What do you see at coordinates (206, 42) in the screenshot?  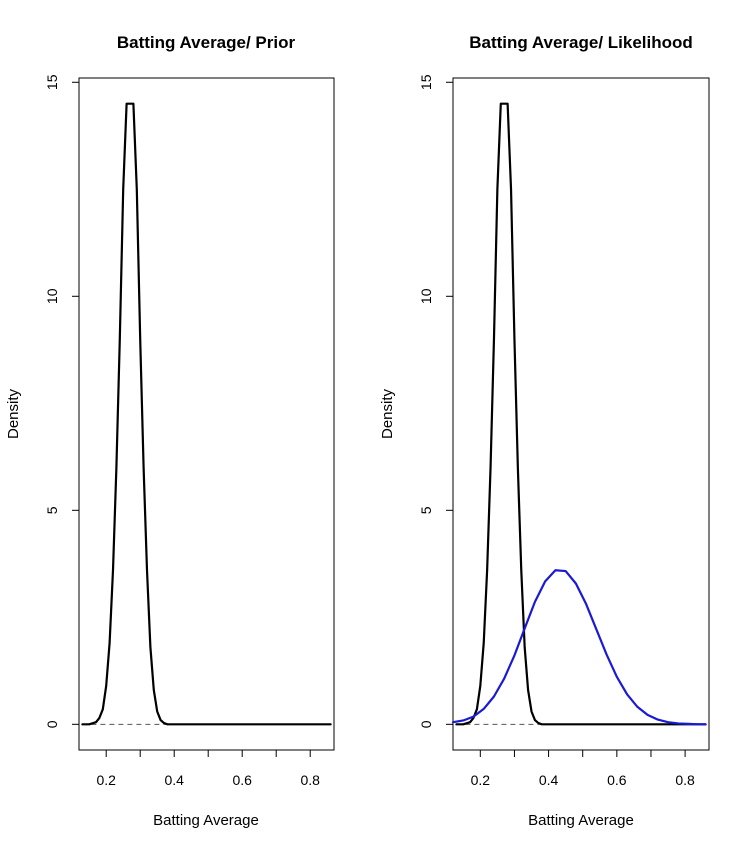 I see `chart-title: Batting Average/ Prior` at bounding box center [206, 42].